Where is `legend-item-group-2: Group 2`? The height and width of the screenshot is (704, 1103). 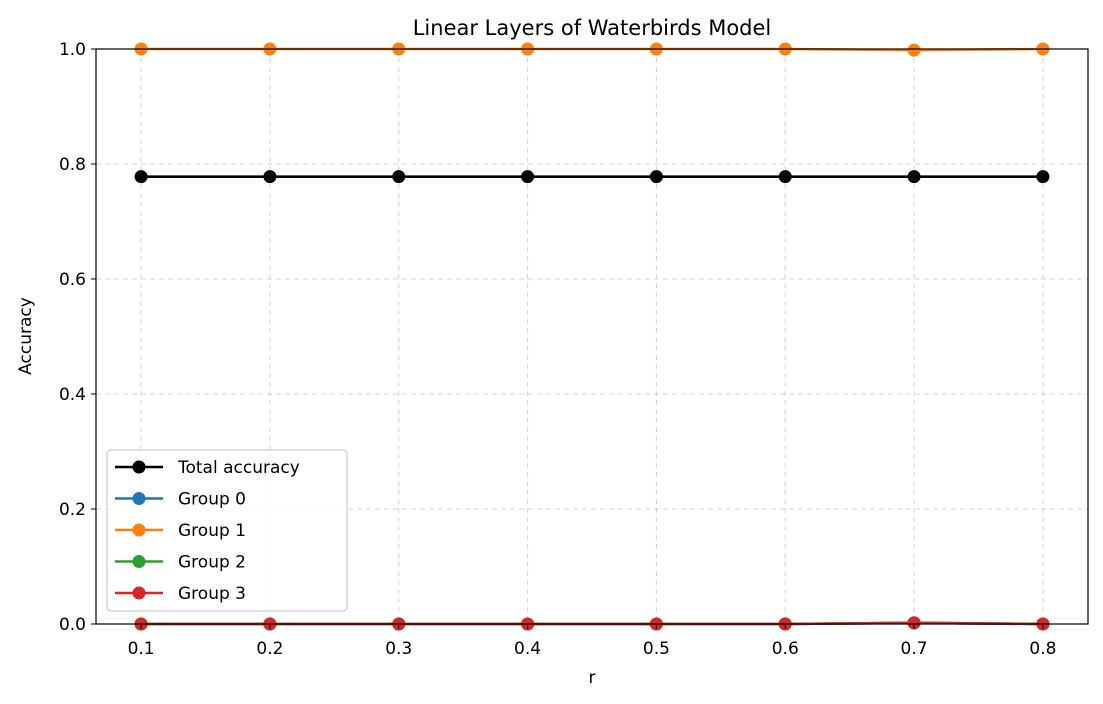
legend-item-group-2: Group 2 is located at coordinates (180, 563).